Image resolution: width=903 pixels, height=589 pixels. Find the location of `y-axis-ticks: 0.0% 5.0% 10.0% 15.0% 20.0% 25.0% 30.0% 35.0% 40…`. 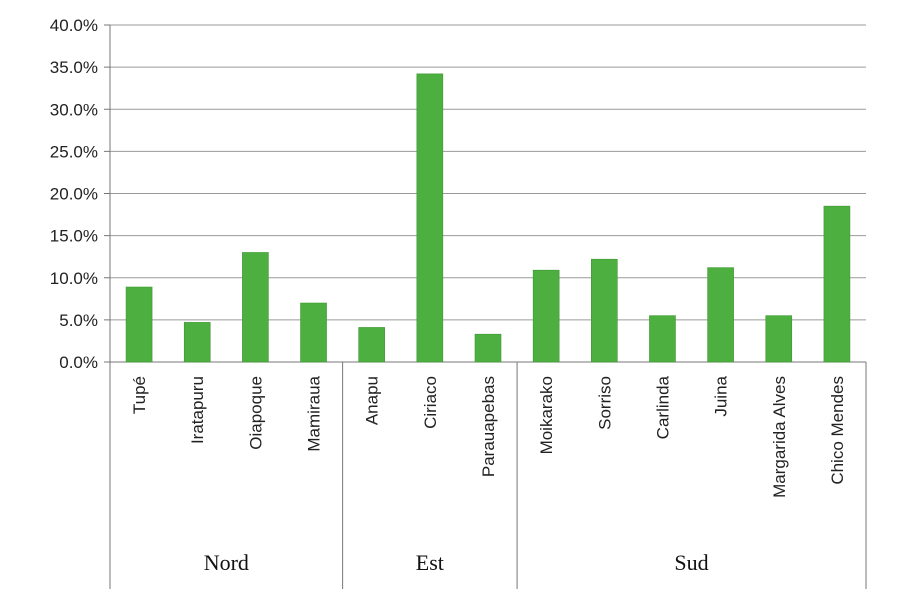

y-axis-ticks: 0.0% 5.0% 10.0% 15.0% 20.0% 25.0% 30.0% 35.0% 40… is located at coordinates (80, 194).